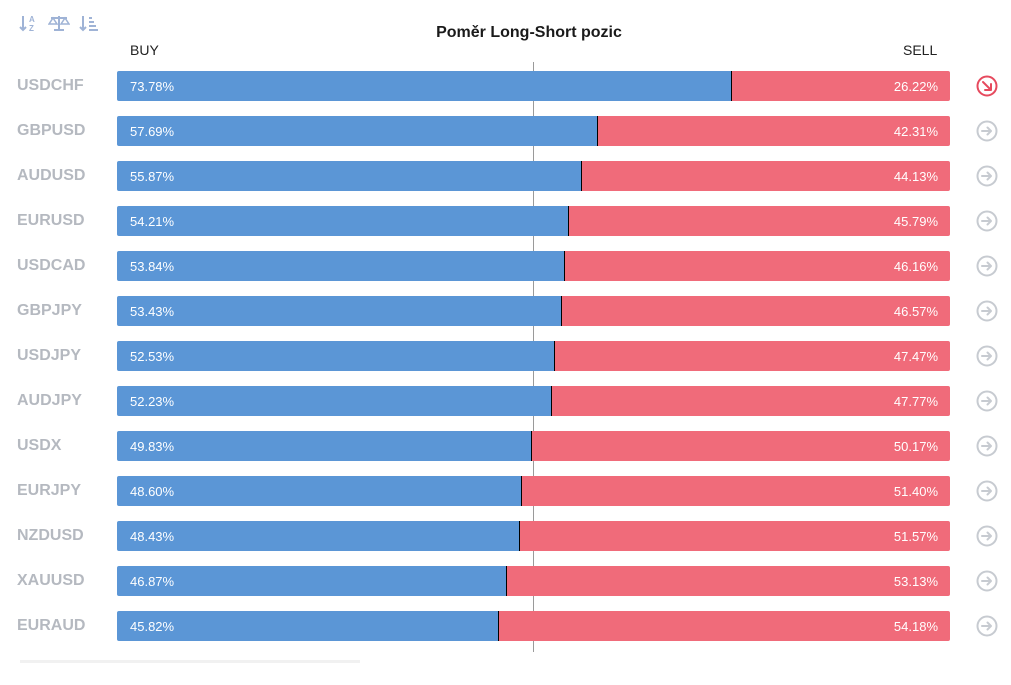 Image resolution: width=1011 pixels, height=685 pixels. What do you see at coordinates (51, 130) in the screenshot?
I see `symbol-label: GBPUSD` at bounding box center [51, 130].